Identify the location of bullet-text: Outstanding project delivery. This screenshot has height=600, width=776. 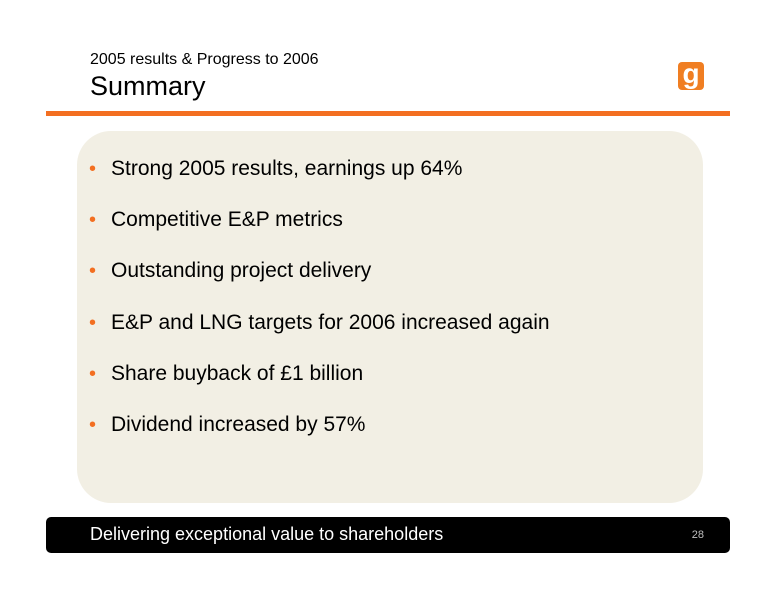
(241, 271).